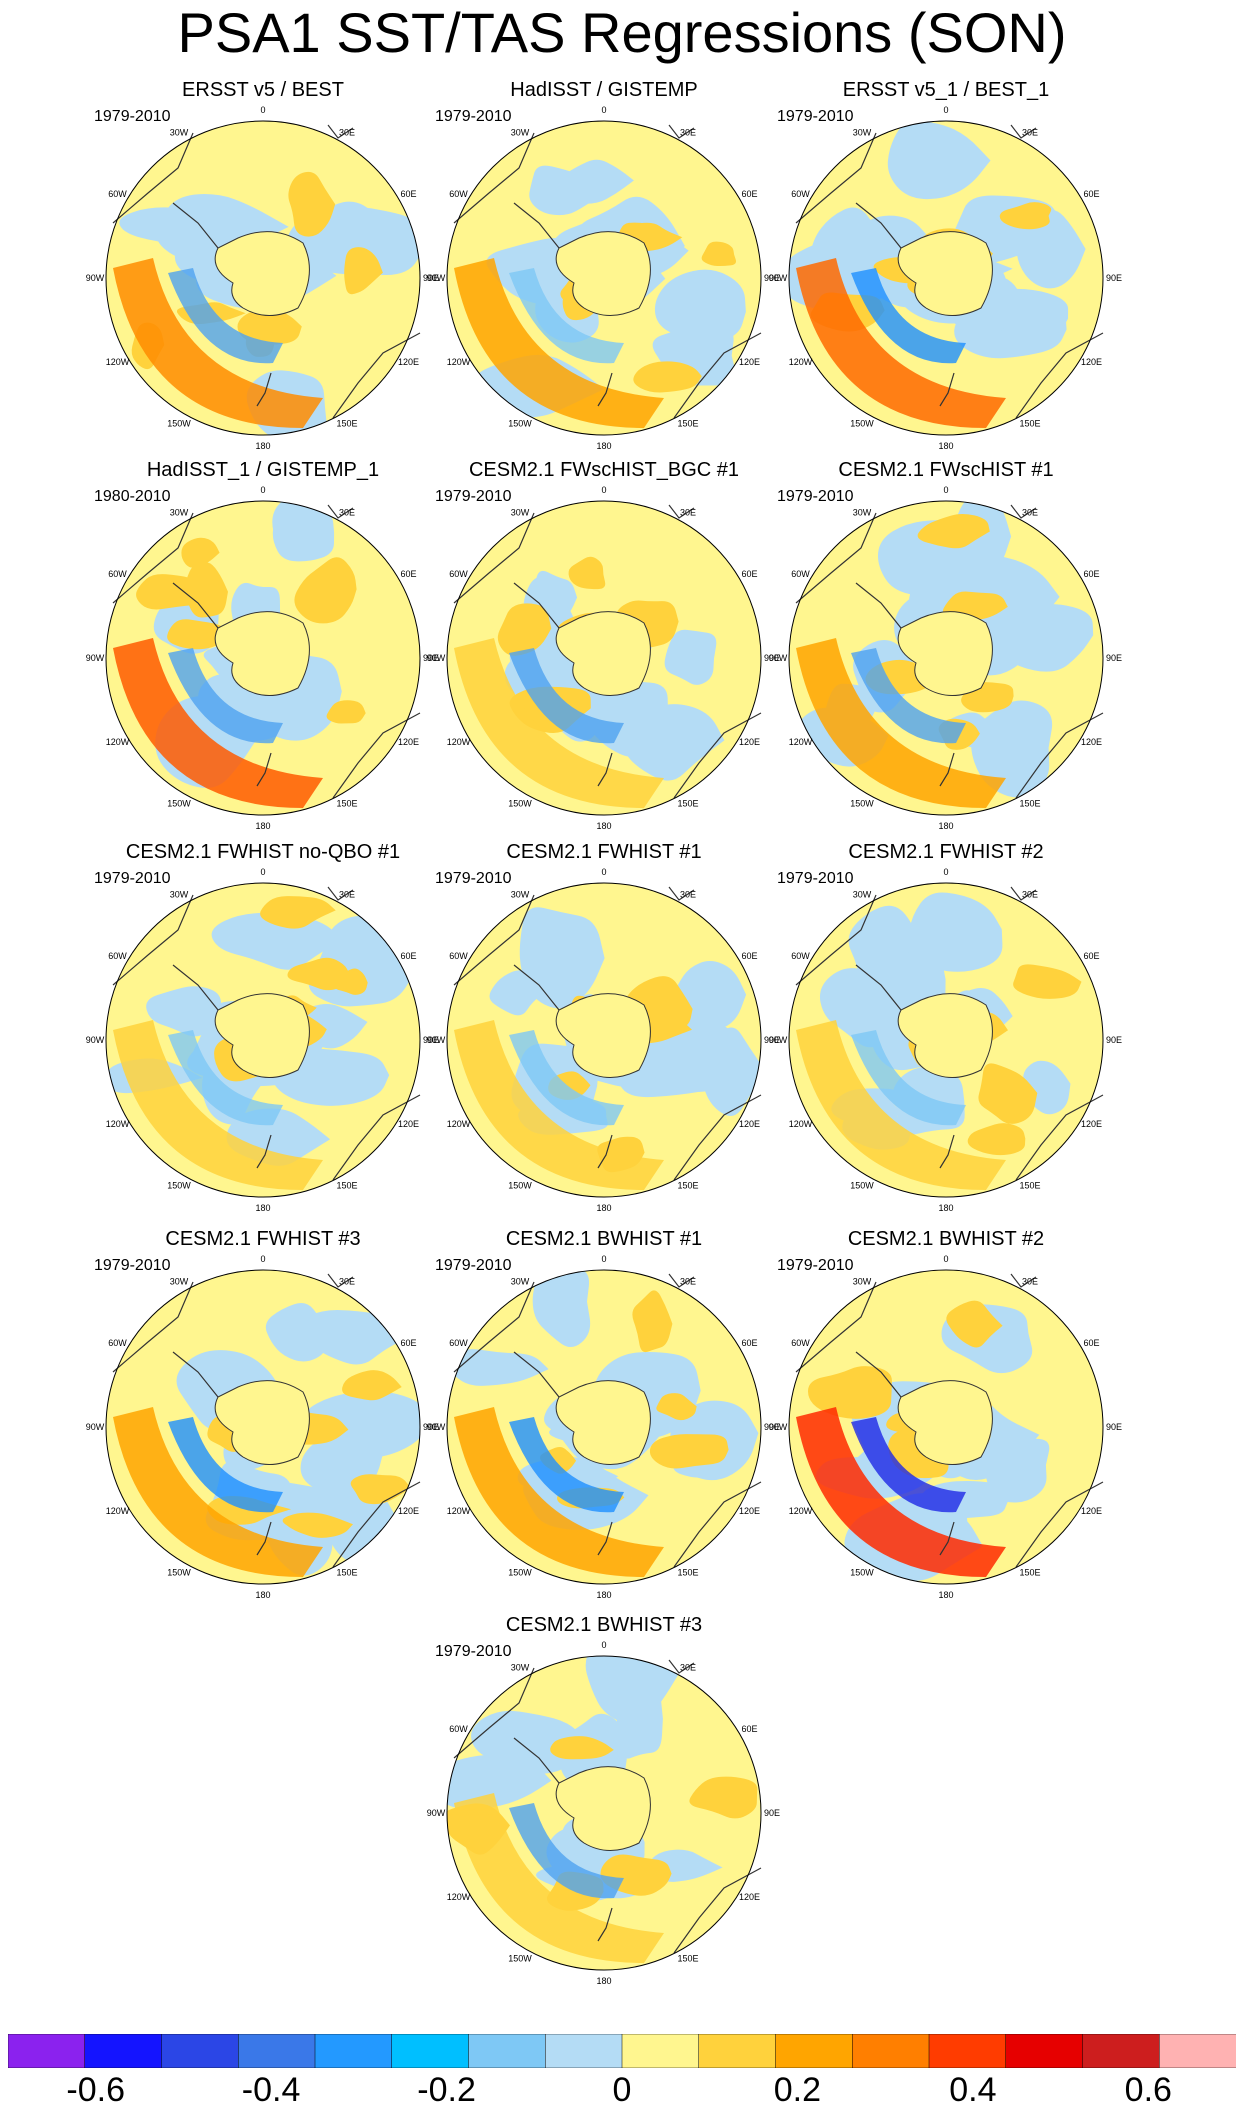 The height and width of the screenshot is (2110, 1244). Describe the element at coordinates (604, 90) in the screenshot. I see `panel-title: HadISST / GISTEMP` at that location.